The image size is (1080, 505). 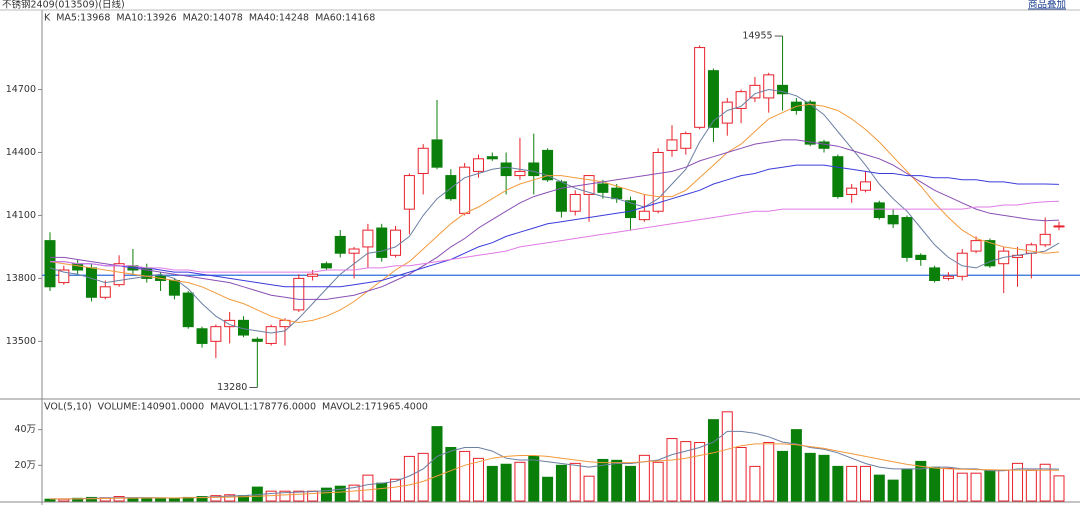 I want to click on legend-item: MA5:13968, so click(x=83, y=18).